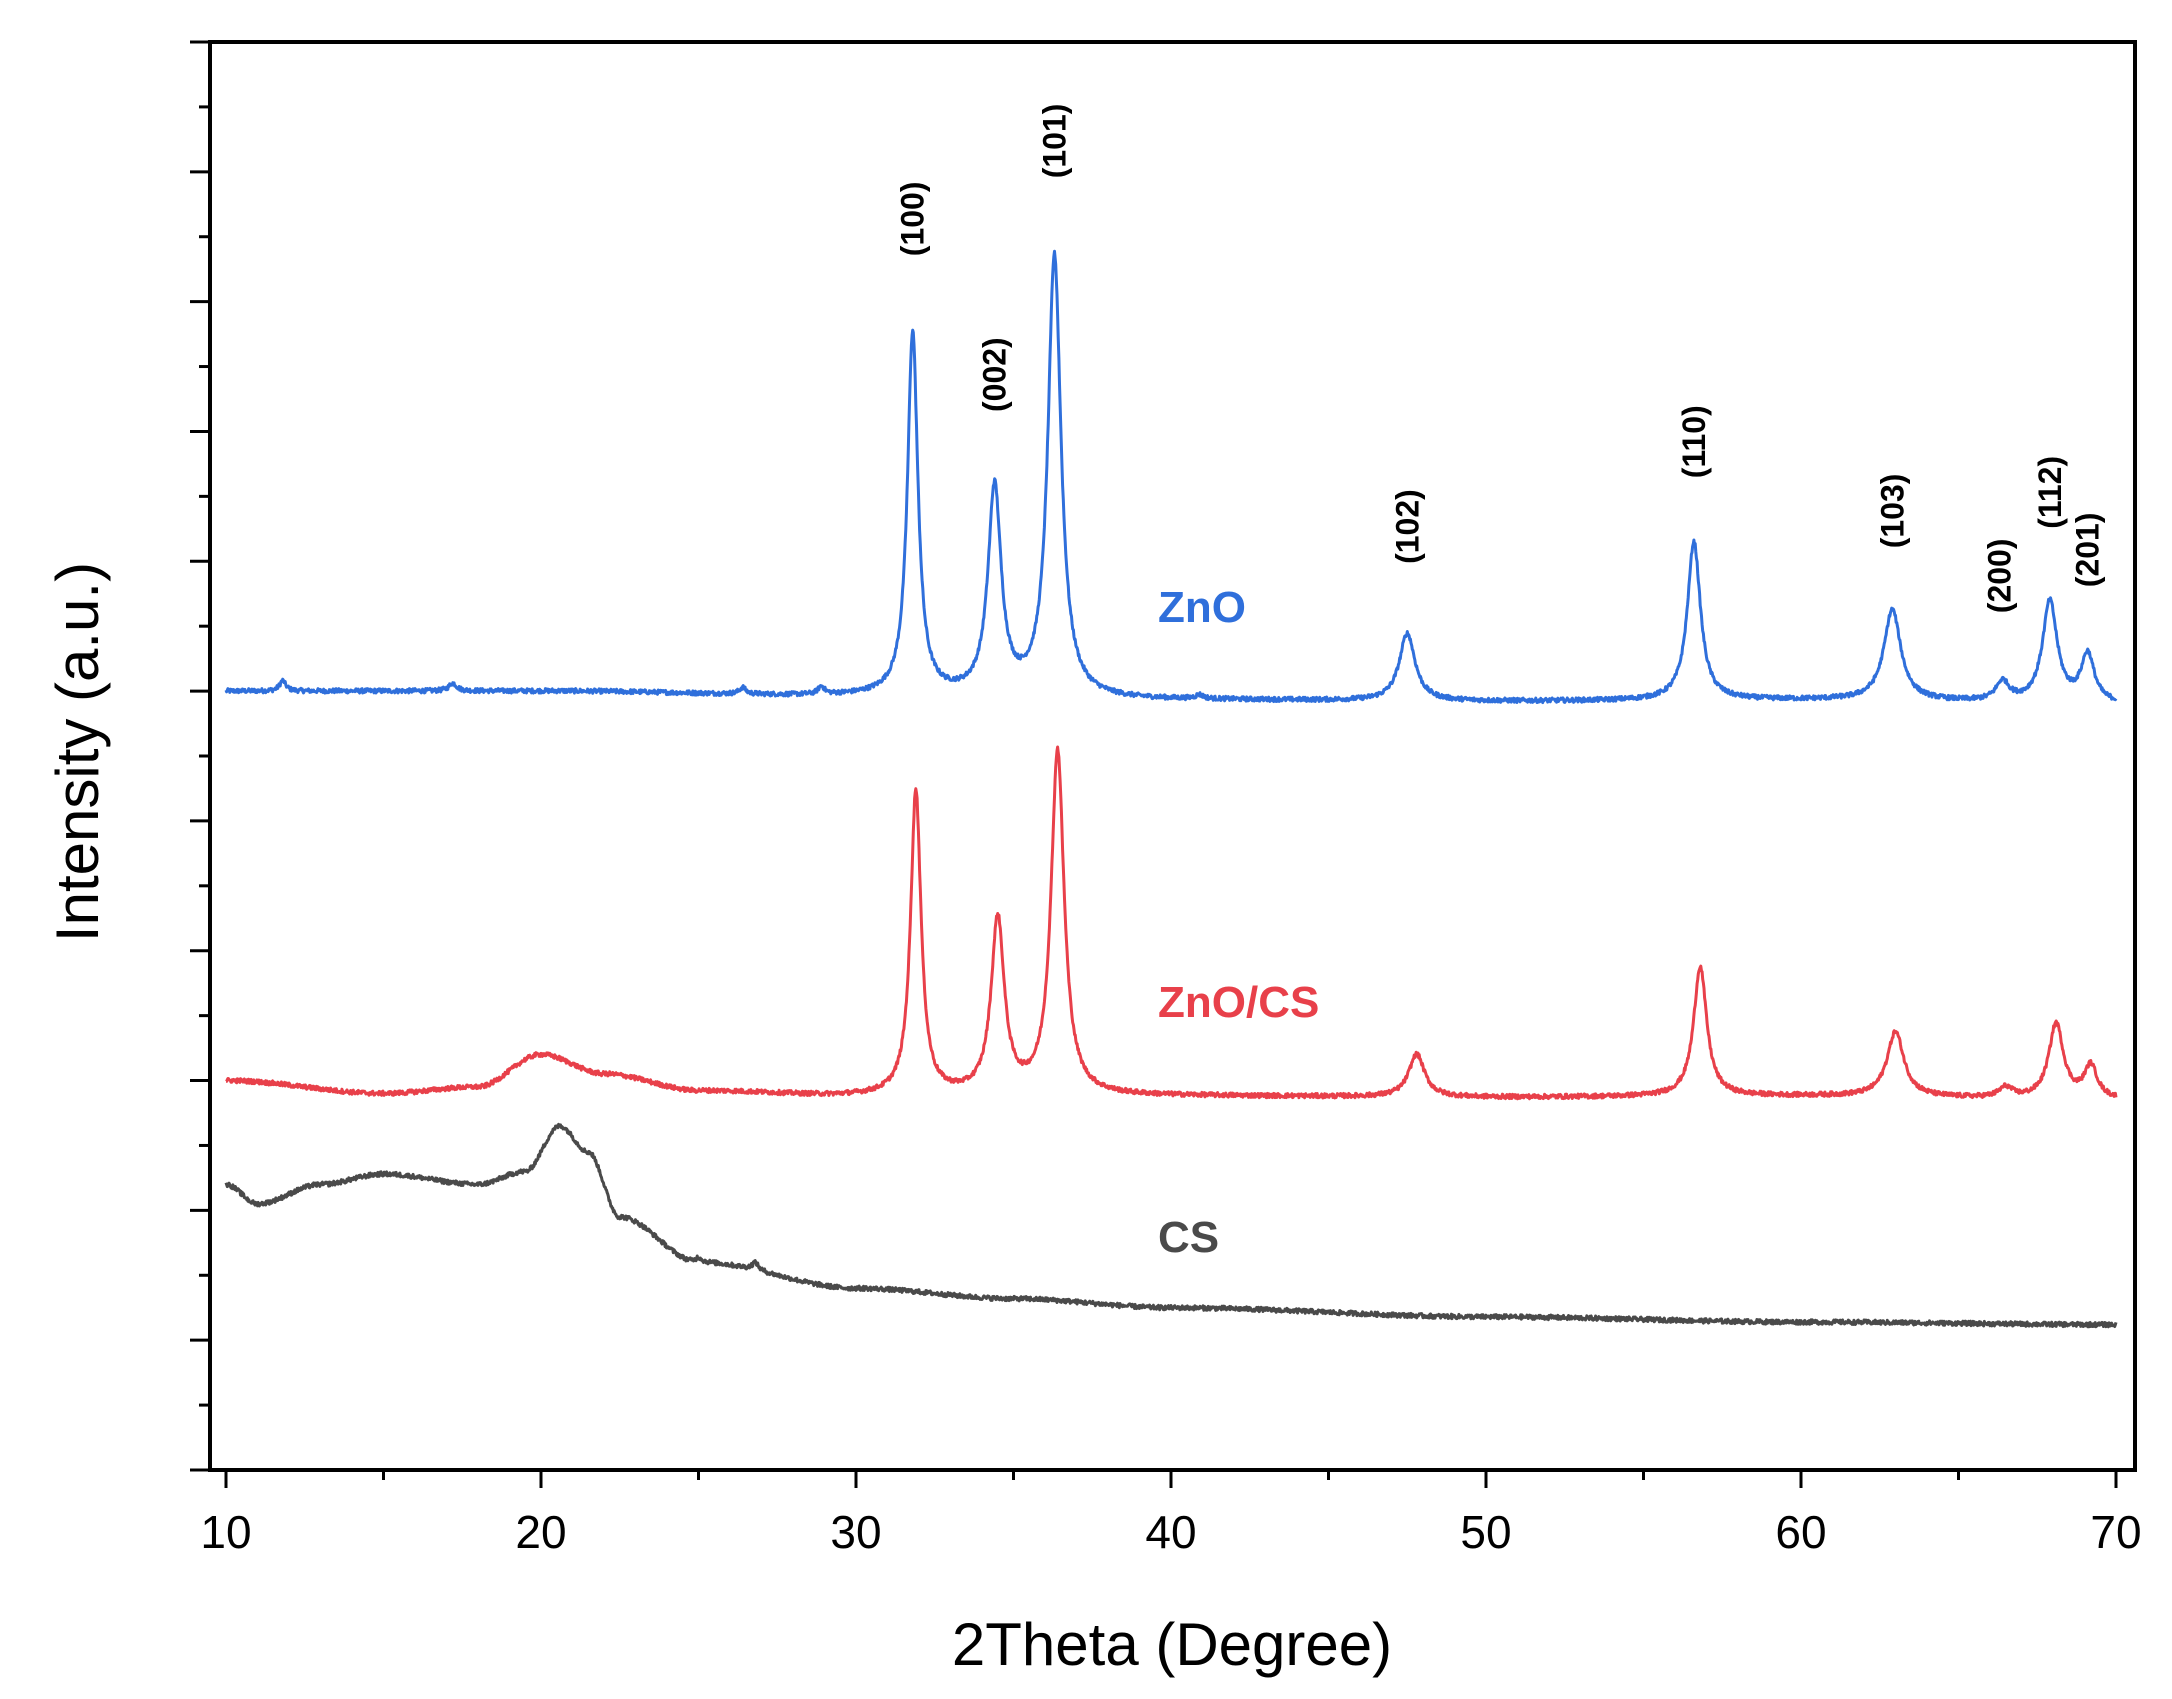 This screenshot has height=1699, width=2172. What do you see at coordinates (2088, 549) in the screenshot?
I see `peak-annotation: (201)` at bounding box center [2088, 549].